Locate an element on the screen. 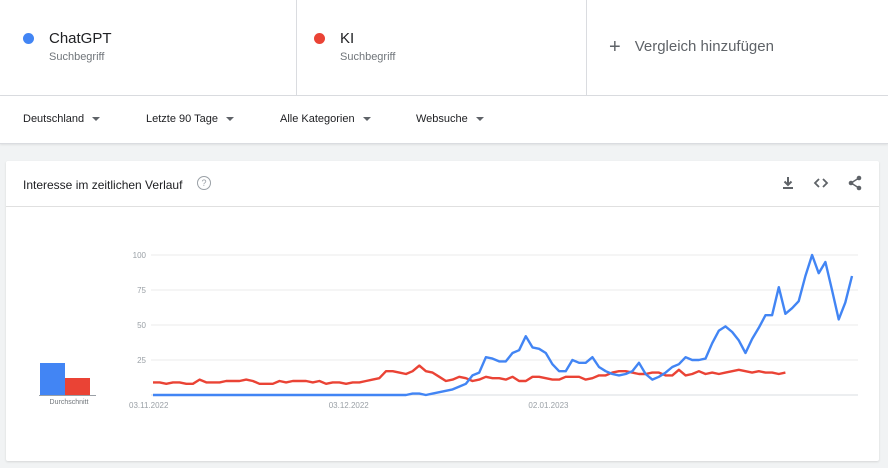 The height and width of the screenshot is (468, 888). region-dropdown: Deutschland is located at coordinates (62, 119).